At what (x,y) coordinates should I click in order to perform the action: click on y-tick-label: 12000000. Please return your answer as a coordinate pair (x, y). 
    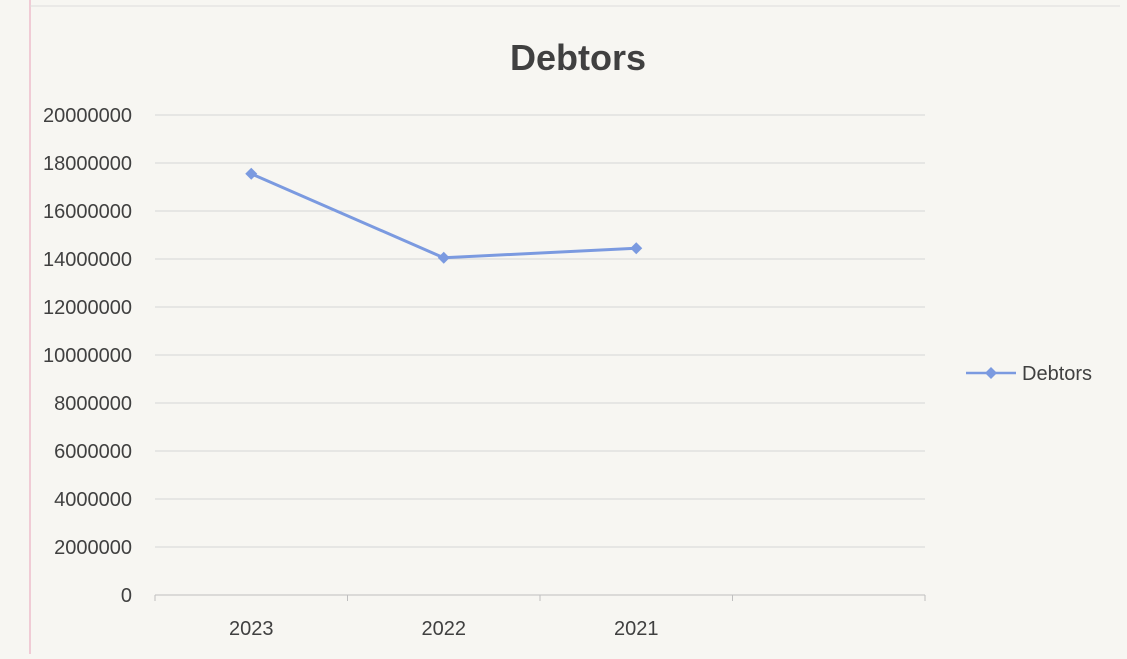
    Looking at the image, I should click on (87, 308).